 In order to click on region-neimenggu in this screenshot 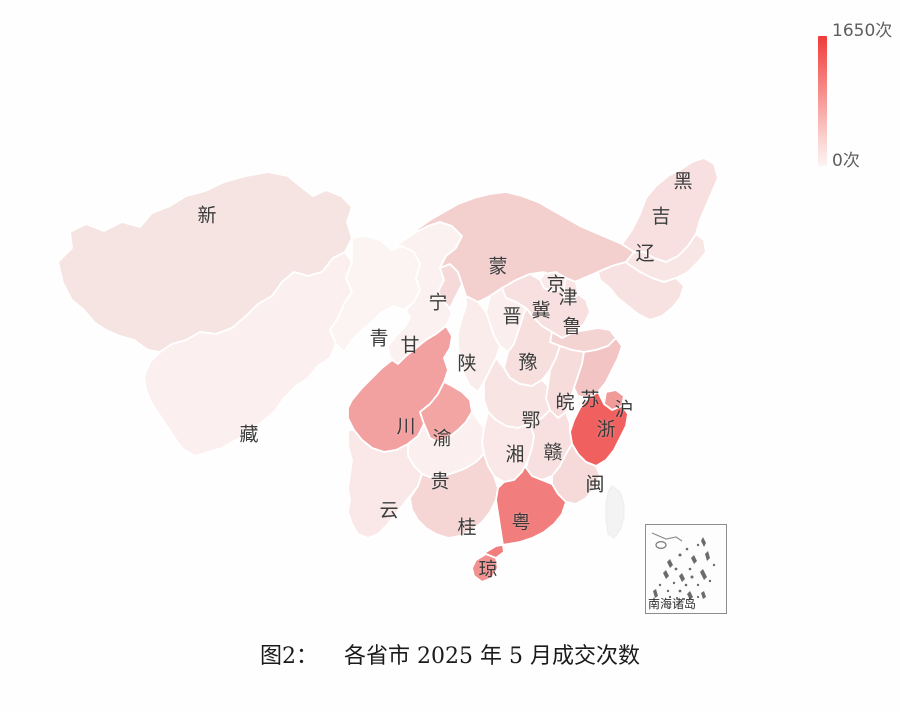, I will do `click(519, 247)`.